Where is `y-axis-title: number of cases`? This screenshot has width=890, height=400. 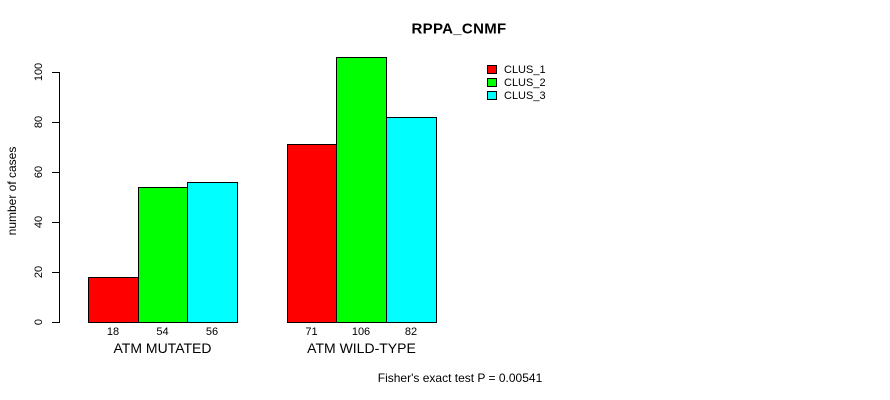 y-axis-title: number of cases is located at coordinates (12, 191).